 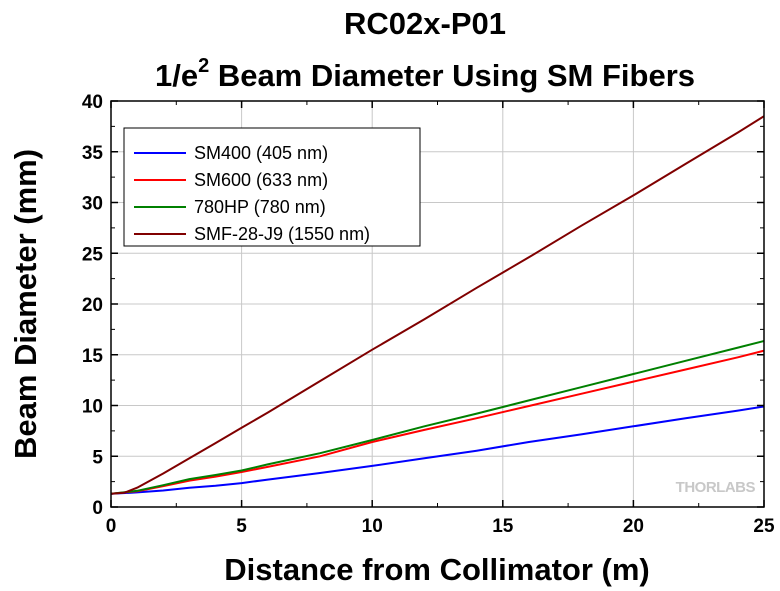 I want to click on y-tick-label: 0, so click(x=97, y=508).